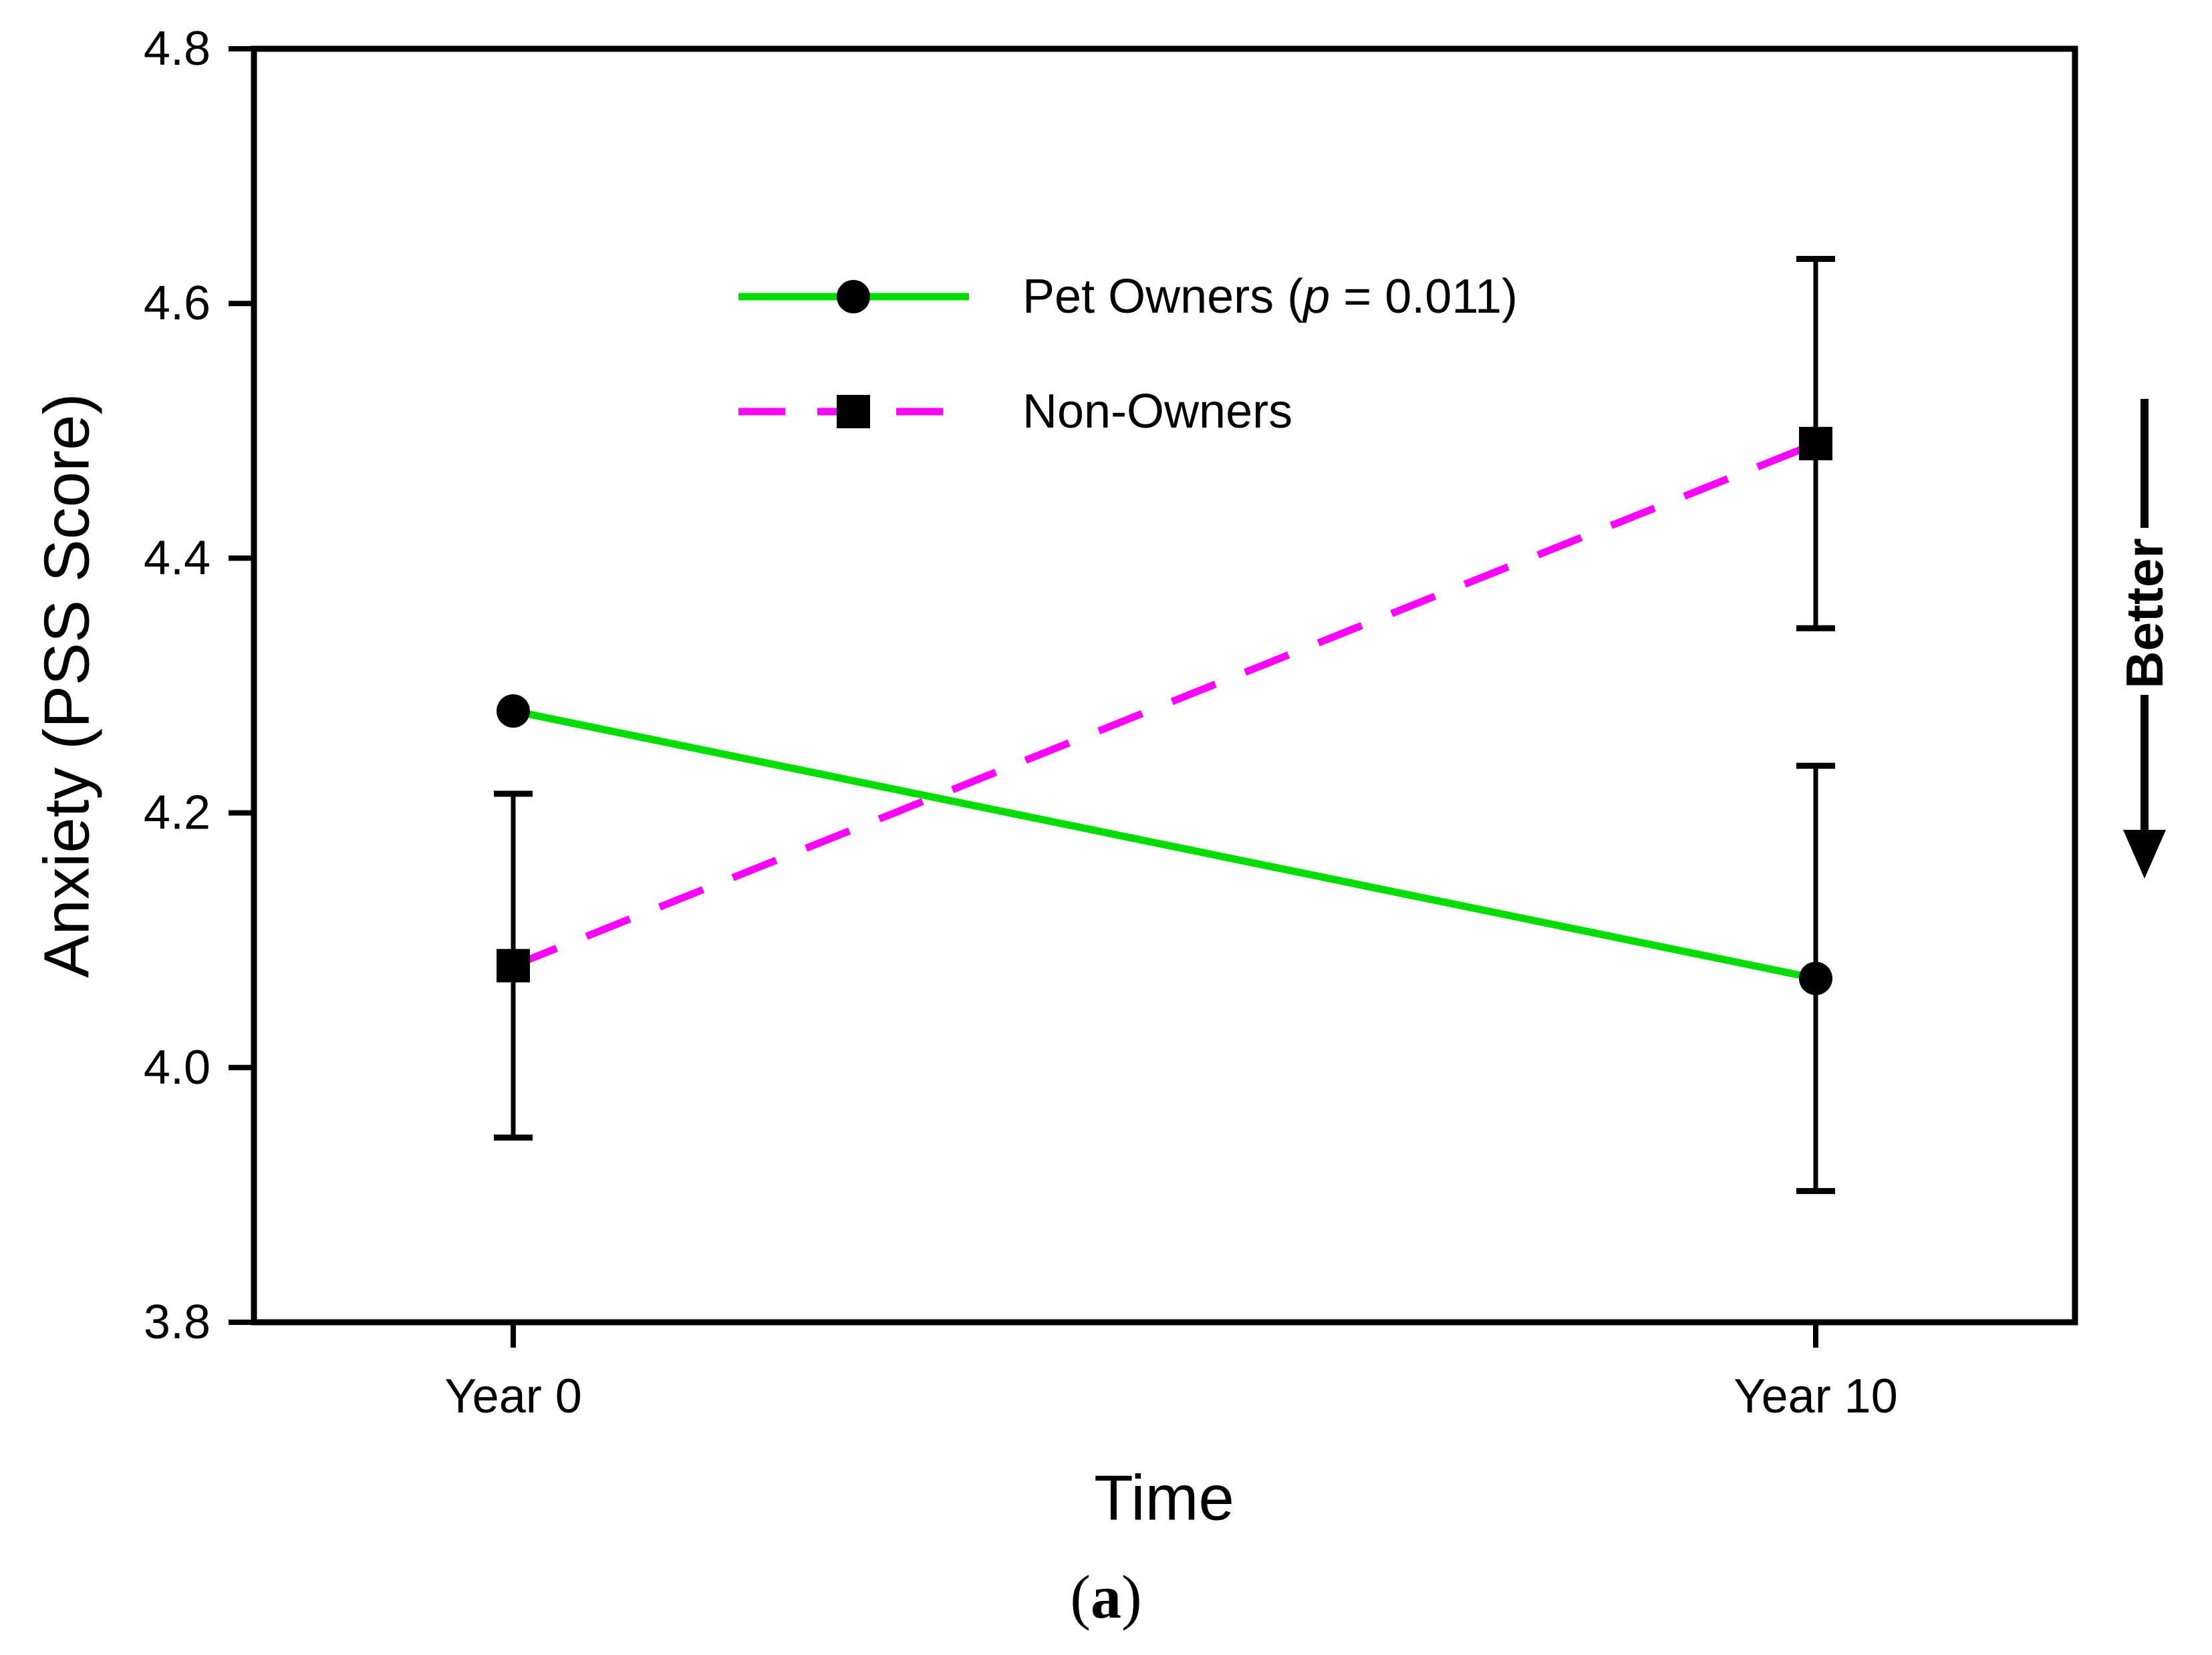 This screenshot has height=1655, width=2212. I want to click on y-axis-ticks: 3.8 4.0 4.2 4.4 4.6 4.8, so click(199, 685).